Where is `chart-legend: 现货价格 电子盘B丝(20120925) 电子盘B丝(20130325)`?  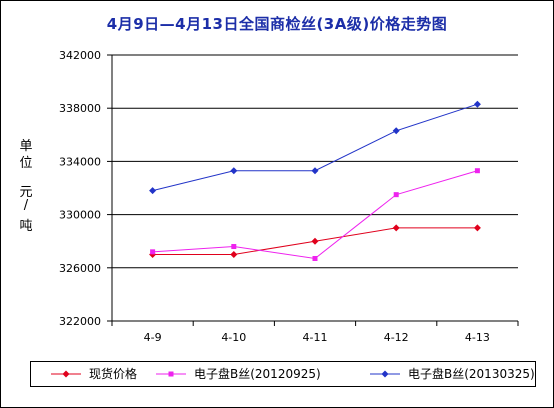 chart-legend: 现货价格 电子盘B丝(20120925) 电子盘B丝(20130325) is located at coordinates (283, 374).